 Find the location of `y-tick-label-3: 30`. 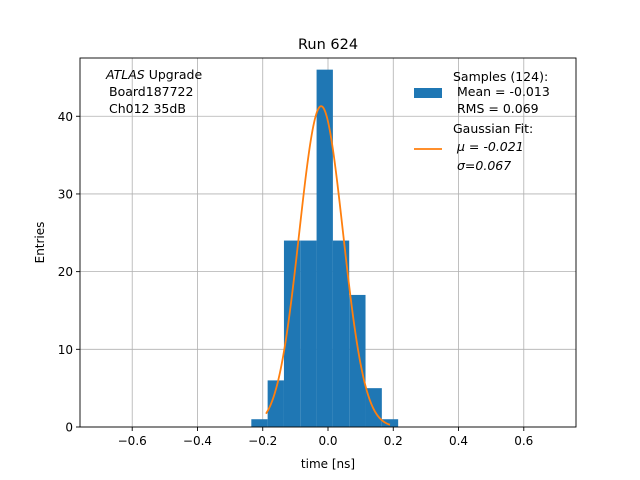

y-tick-label-3: 30 is located at coordinates (65, 194).